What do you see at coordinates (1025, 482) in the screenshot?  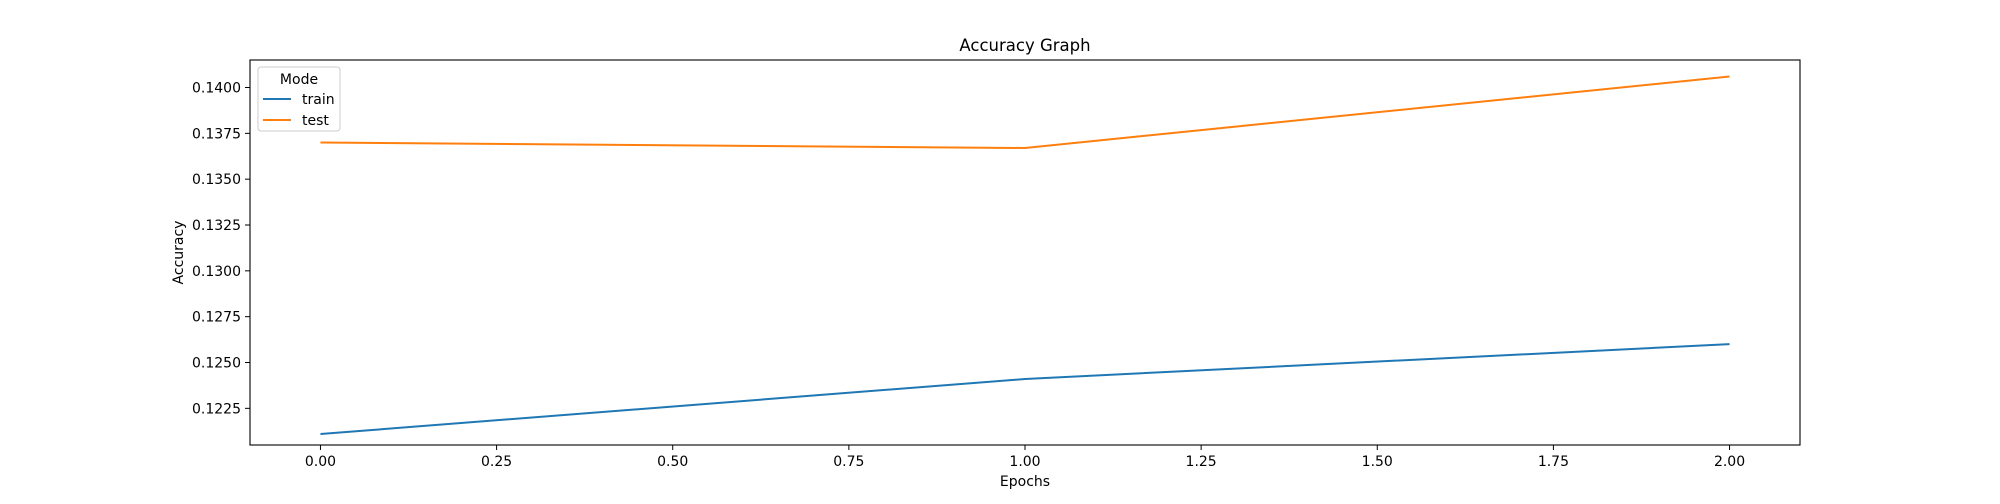 I see `x-axis-label: Epochs` at bounding box center [1025, 482].